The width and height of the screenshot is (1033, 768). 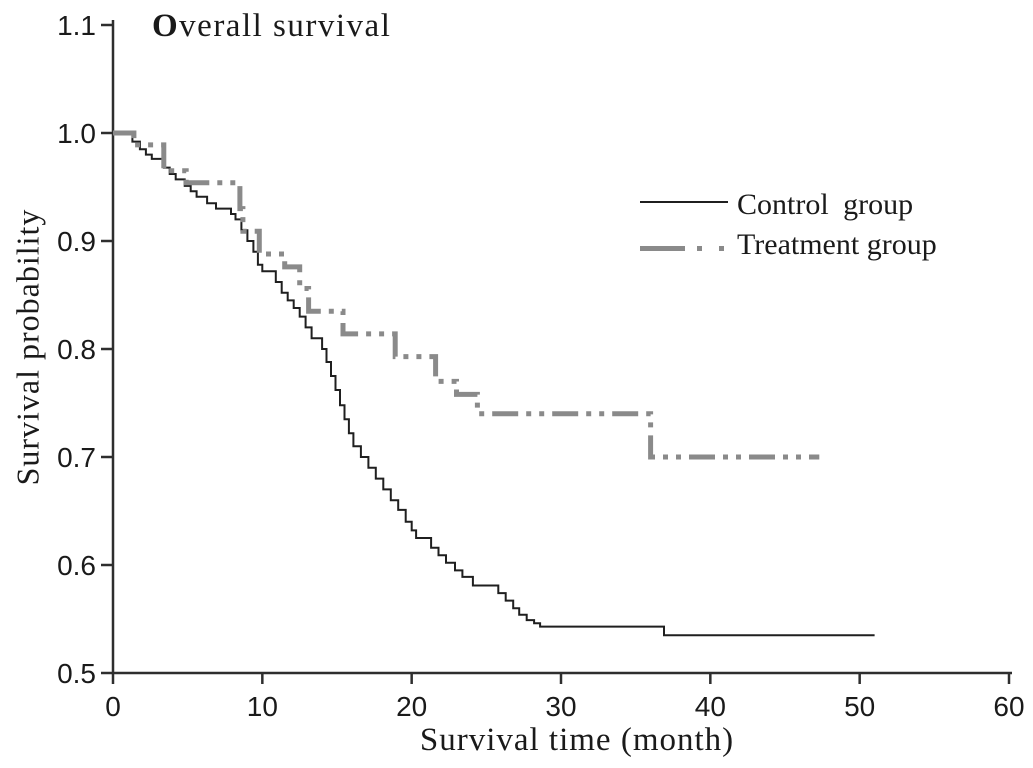 I want to click on x-tick-label: 0, so click(x=113, y=706).